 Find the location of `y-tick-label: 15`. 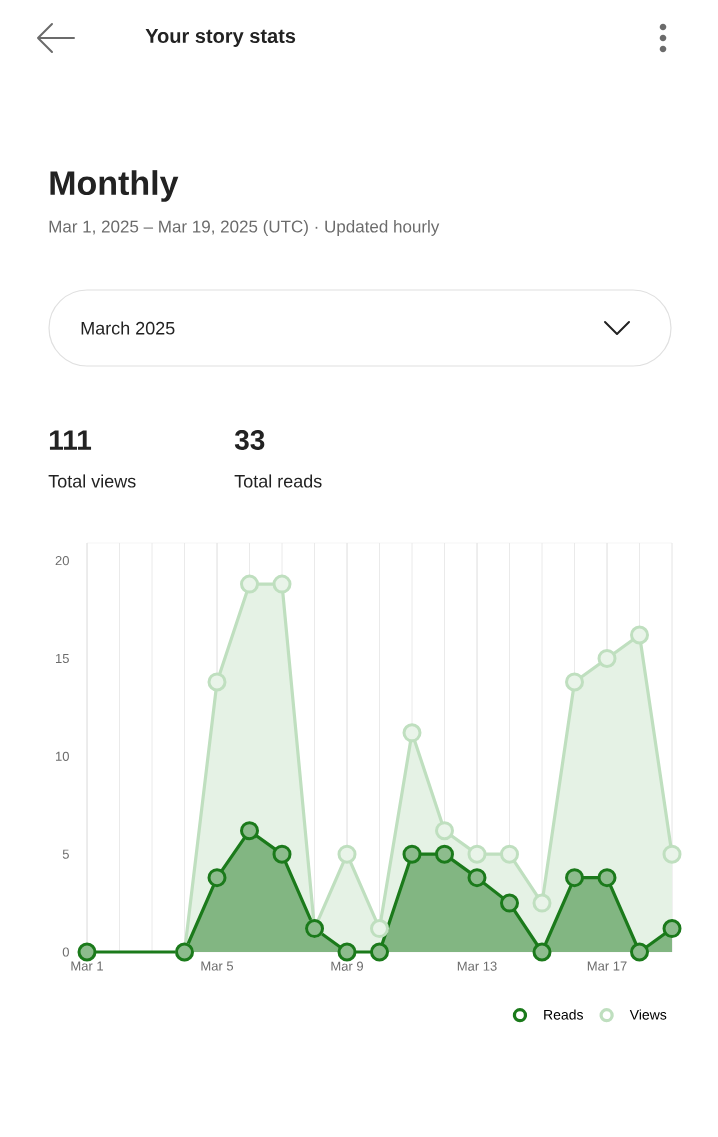

y-tick-label: 15 is located at coordinates (62, 658).